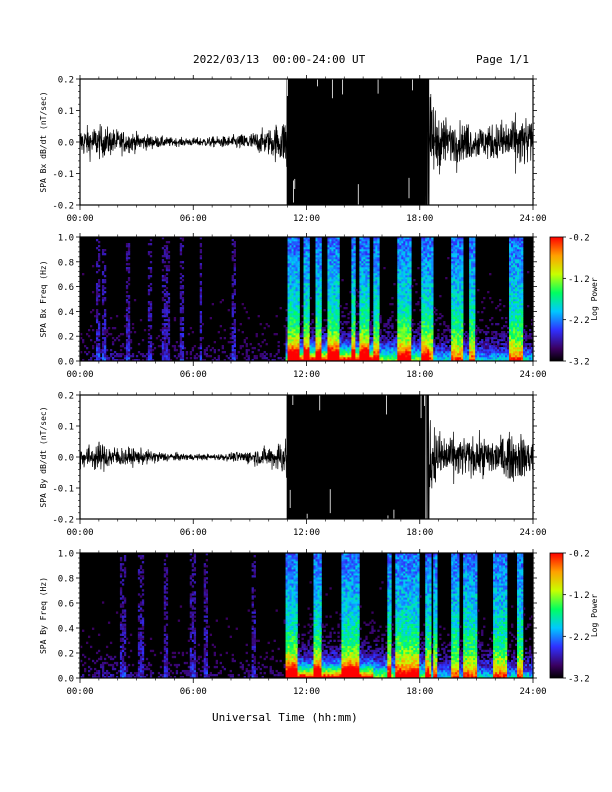 This screenshot has height=792, width=612. I want to click on gap-mark, so click(295, 184).